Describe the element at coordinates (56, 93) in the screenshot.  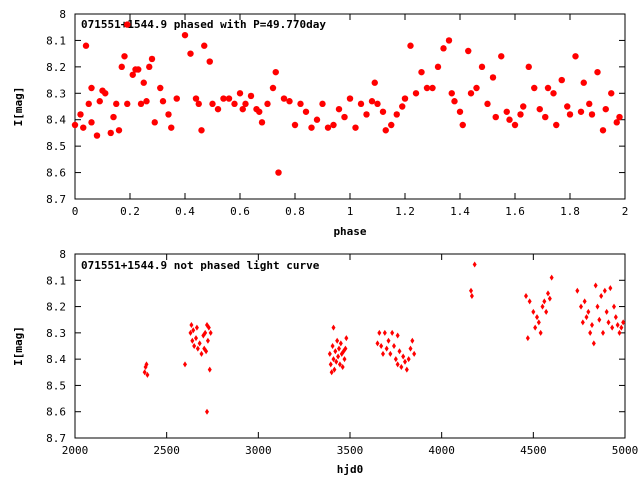
I see `y-tick-label: 8.3` at that location.